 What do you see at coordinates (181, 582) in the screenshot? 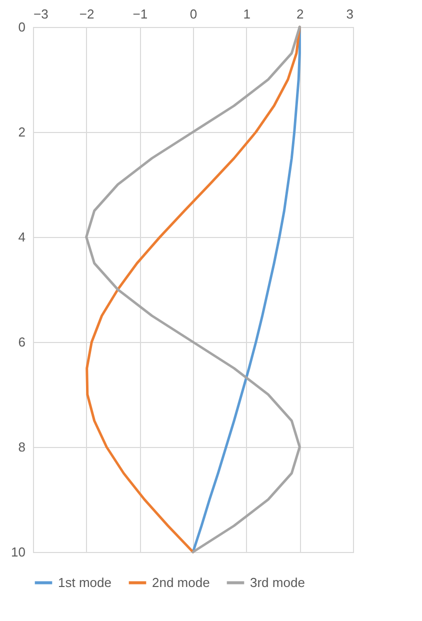
I see `legend-label: 2nd mode` at bounding box center [181, 582].